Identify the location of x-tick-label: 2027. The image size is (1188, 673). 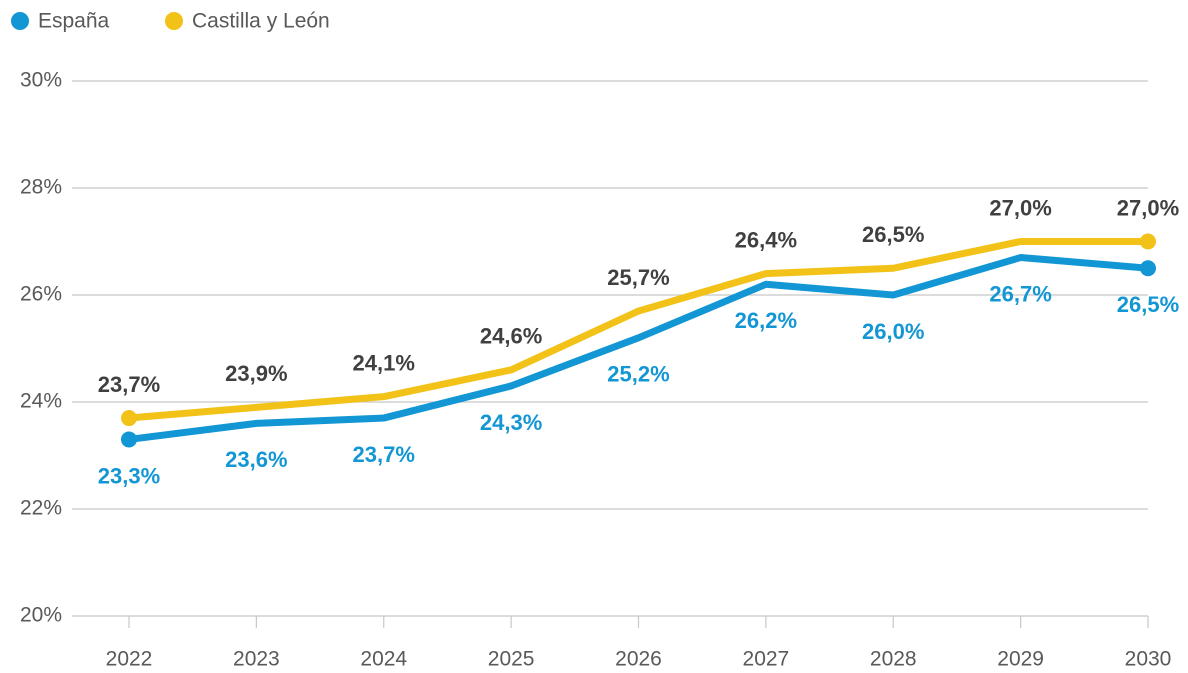
(766, 659).